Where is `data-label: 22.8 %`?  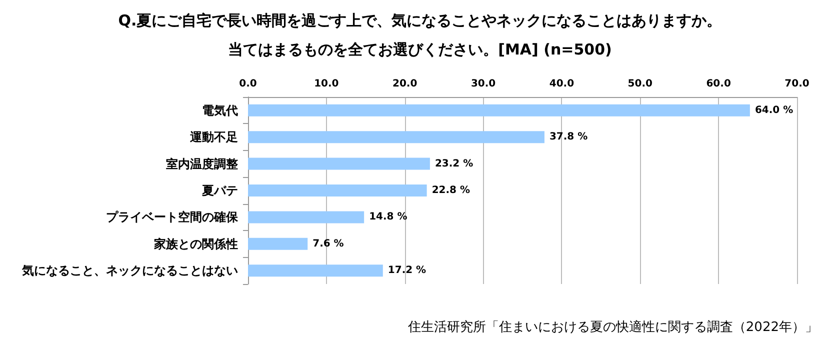 data-label: 22.8 % is located at coordinates (451, 190).